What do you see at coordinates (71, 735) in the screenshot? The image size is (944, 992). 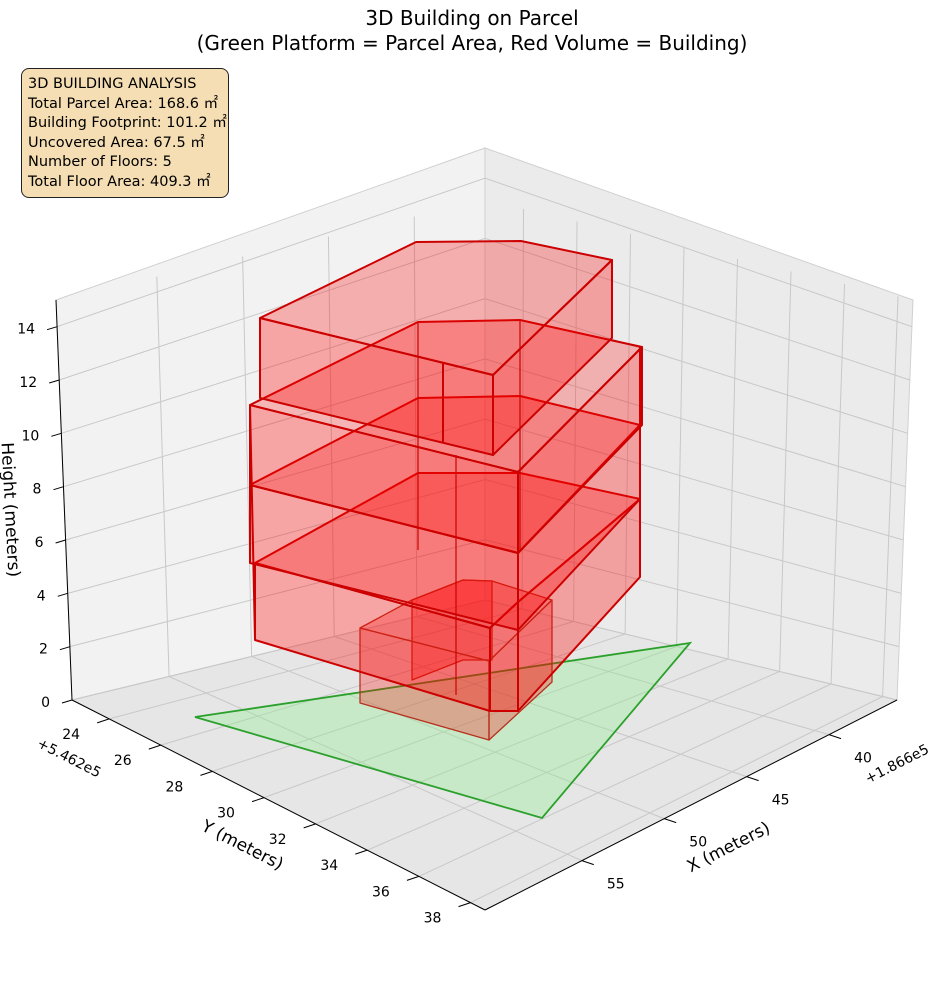 I see `y-tick-label: 24` at bounding box center [71, 735].